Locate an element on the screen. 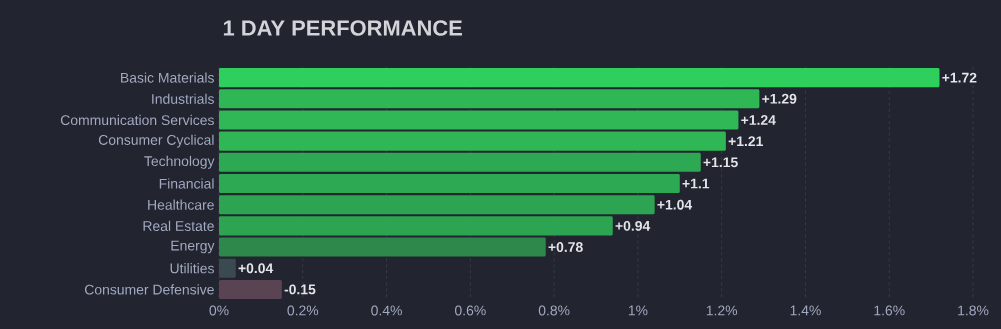  data-label: +1.21 is located at coordinates (745, 141).